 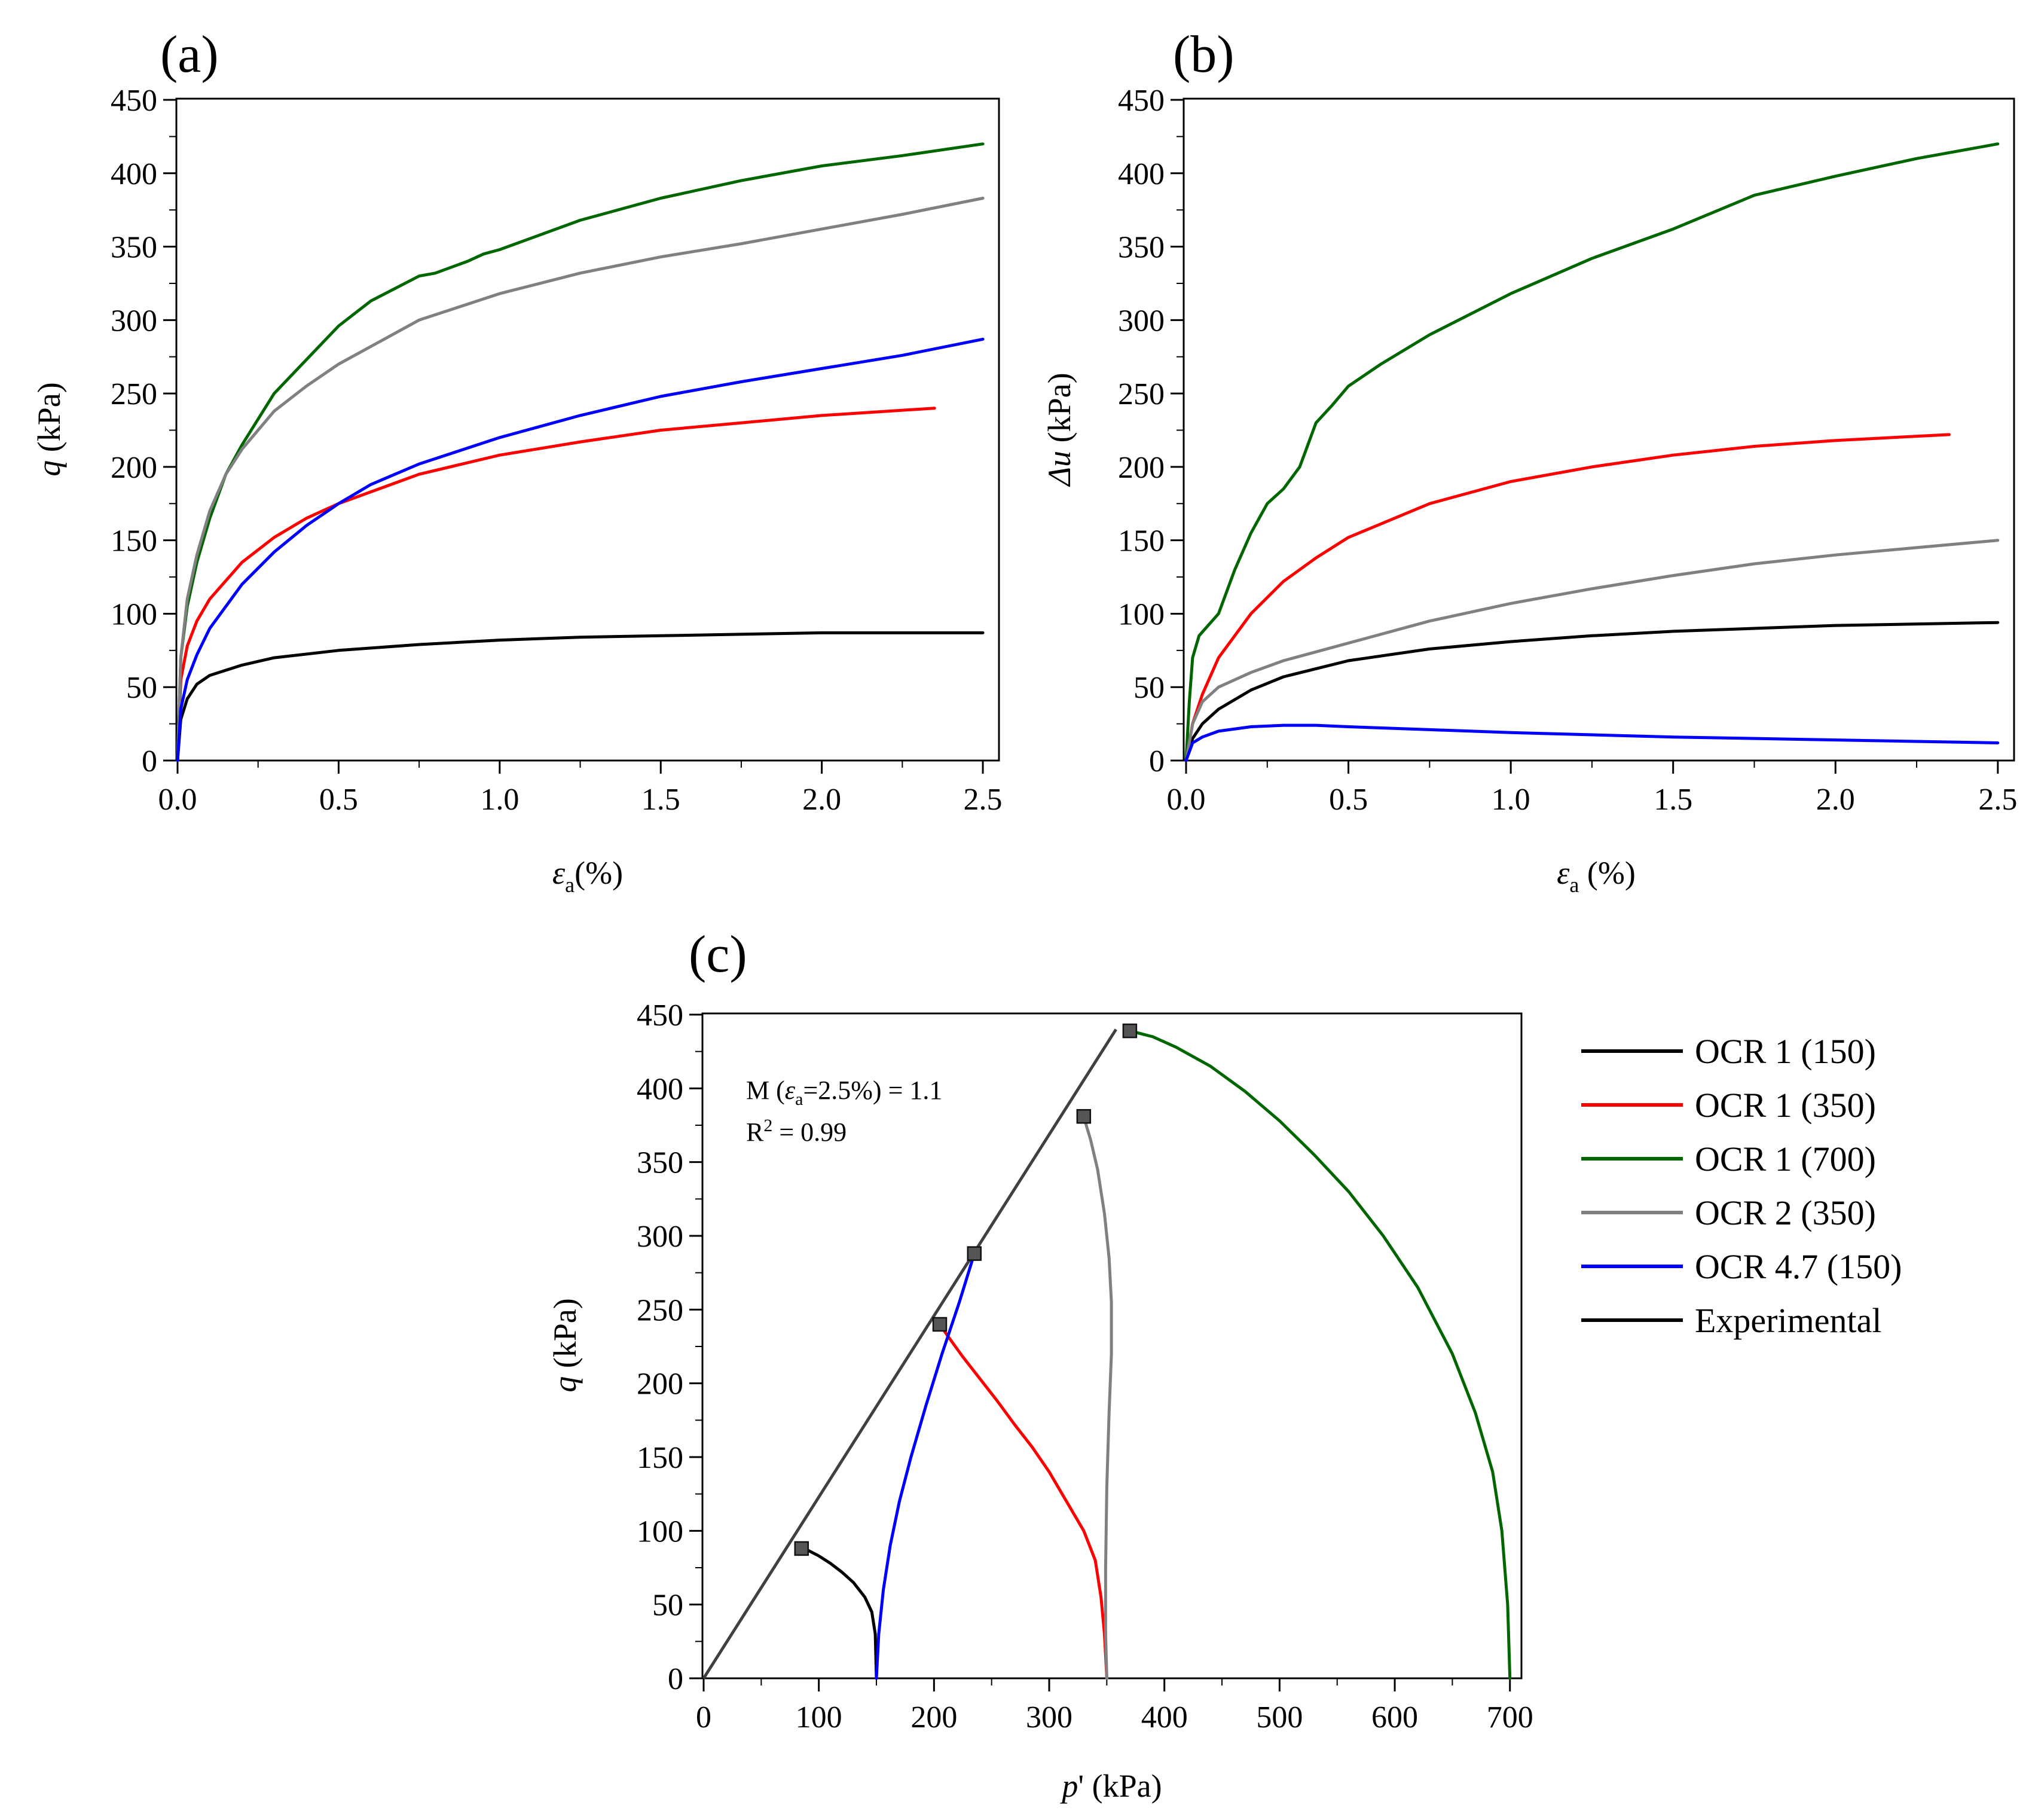 I want to click on panel-b-label: (b), so click(x=1204, y=55).